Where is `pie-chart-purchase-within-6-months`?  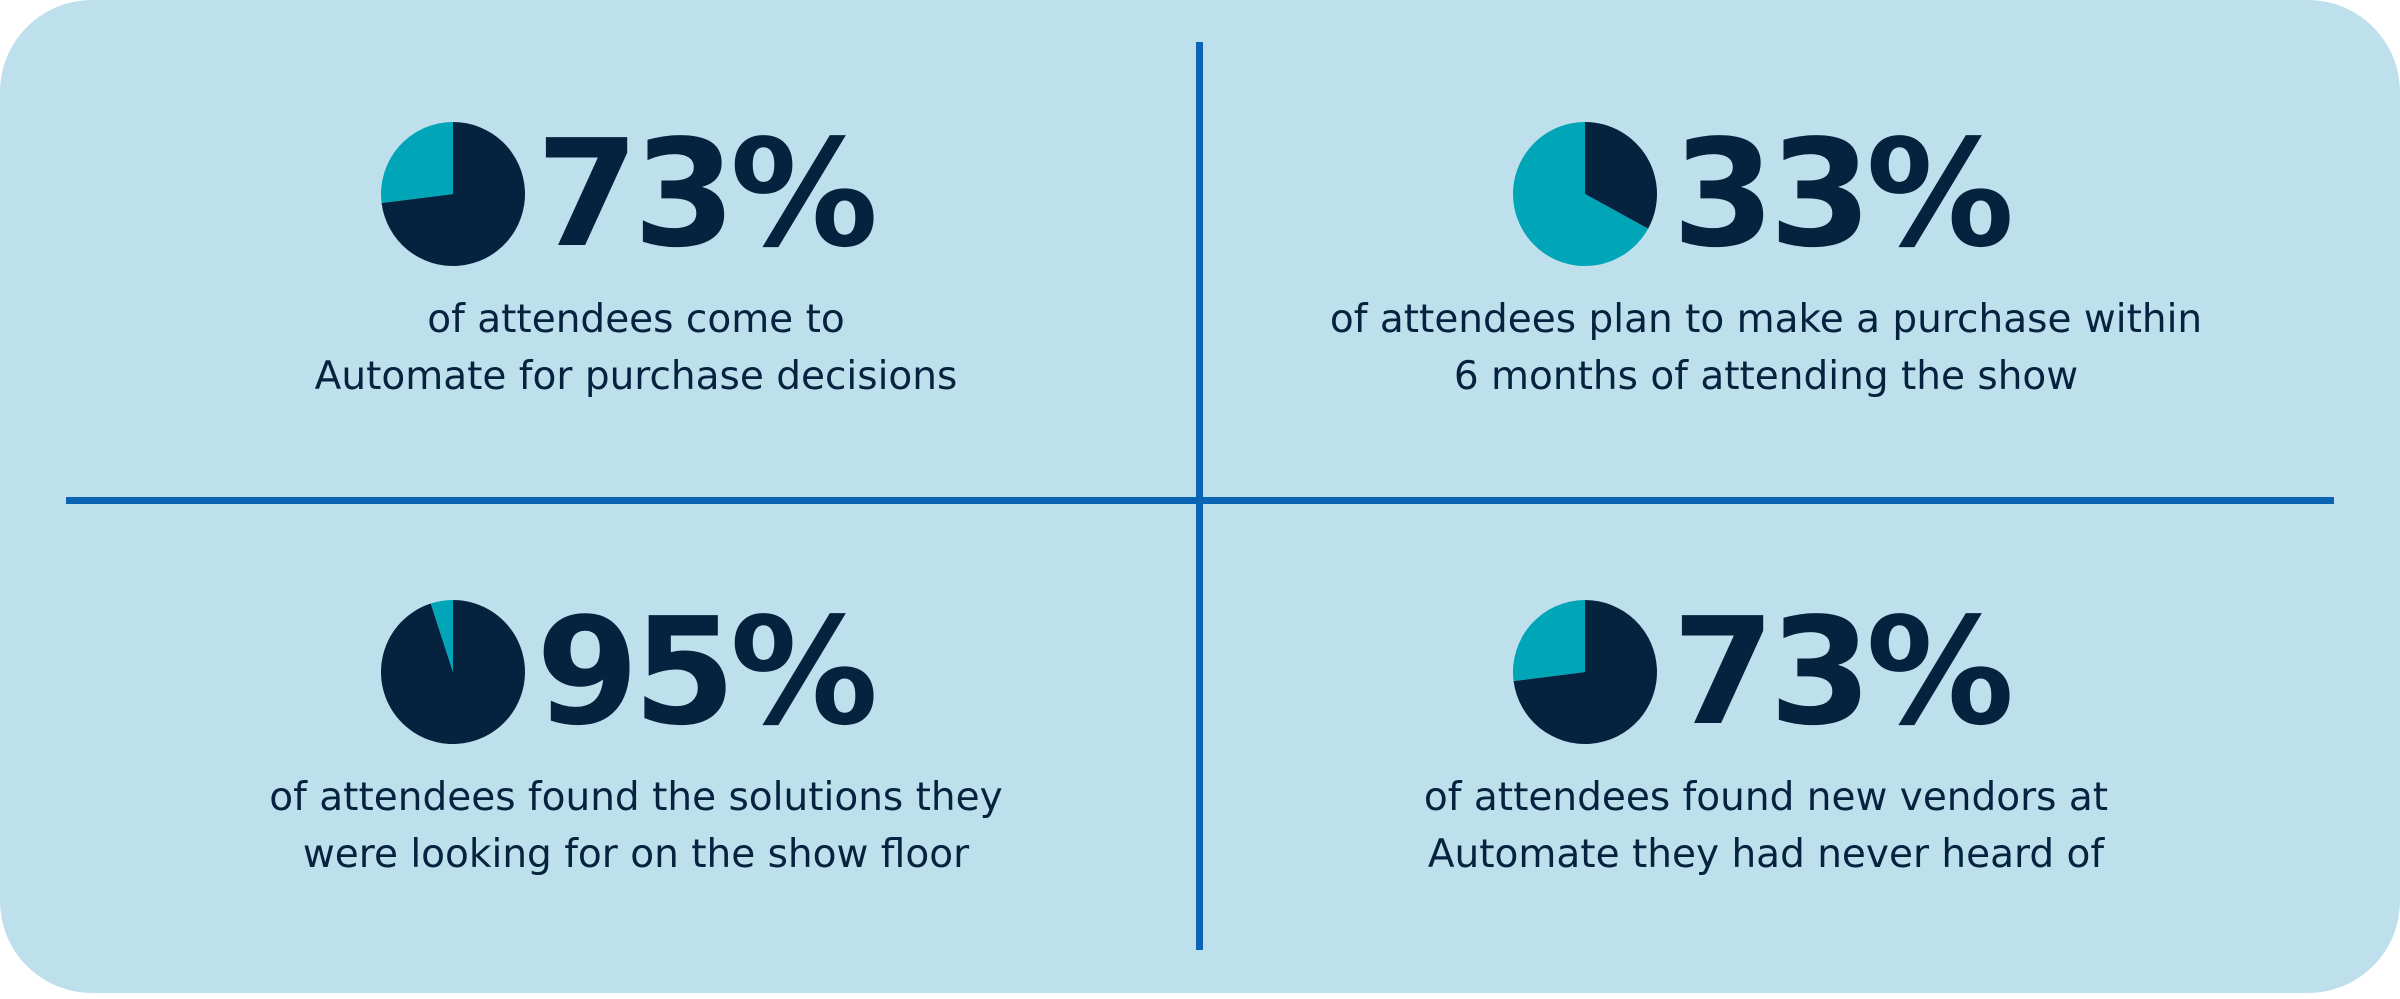
pie-chart-purchase-within-6-months is located at coordinates (1584, 194).